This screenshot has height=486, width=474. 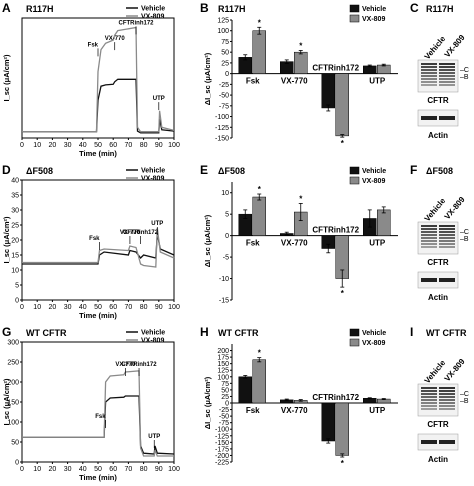 I want to click on x-tick-label: 60, so click(x=113, y=307).